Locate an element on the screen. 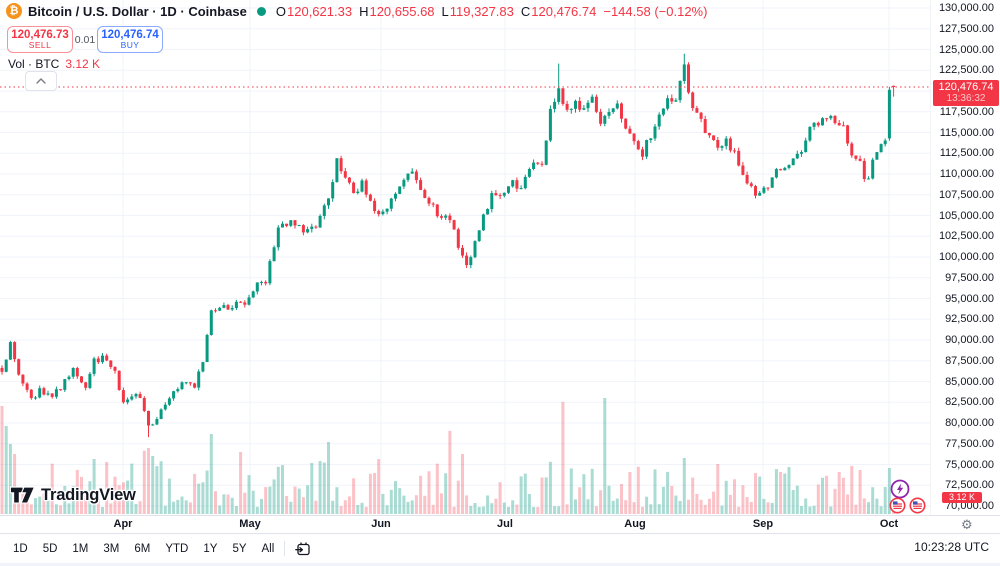  price-axis-label: 87,500.00 is located at coordinates (969, 360).